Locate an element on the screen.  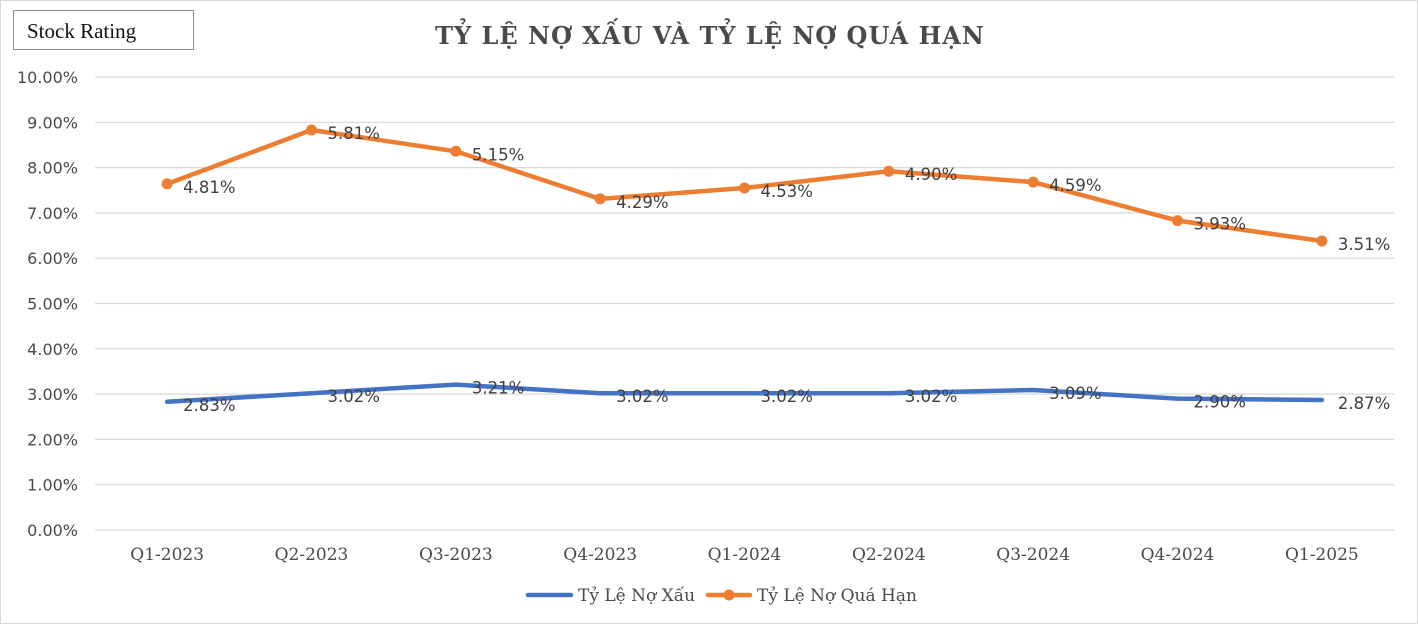
y-tick-label: 7.00% is located at coordinates (52, 213).